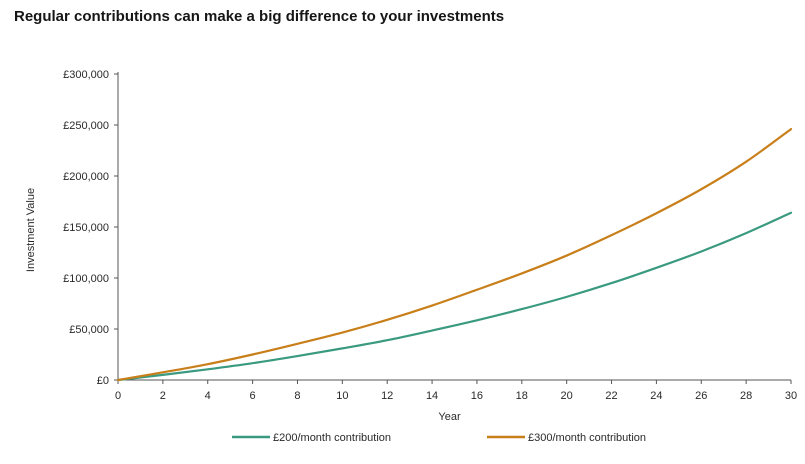 This screenshot has width=805, height=464. Describe the element at coordinates (449, 417) in the screenshot. I see `x-axis-label: Year` at that location.